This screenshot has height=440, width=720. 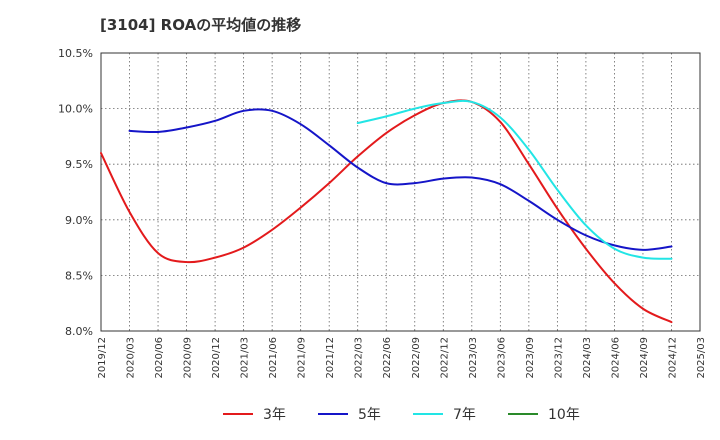 I want to click on x-tick-label: 2024/06, so click(x=615, y=358).